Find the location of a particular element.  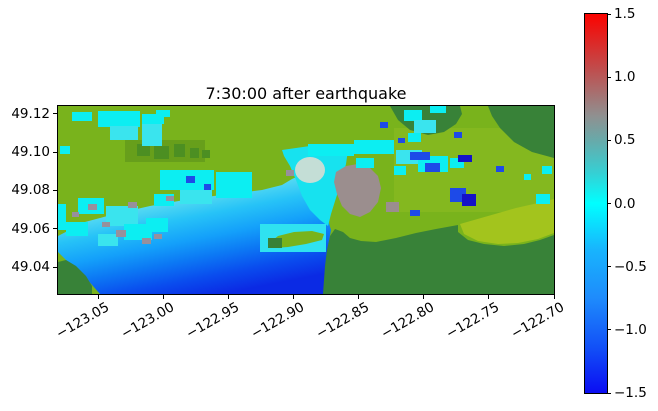

y-tick-label: 49.12 is located at coordinates (30, 113).